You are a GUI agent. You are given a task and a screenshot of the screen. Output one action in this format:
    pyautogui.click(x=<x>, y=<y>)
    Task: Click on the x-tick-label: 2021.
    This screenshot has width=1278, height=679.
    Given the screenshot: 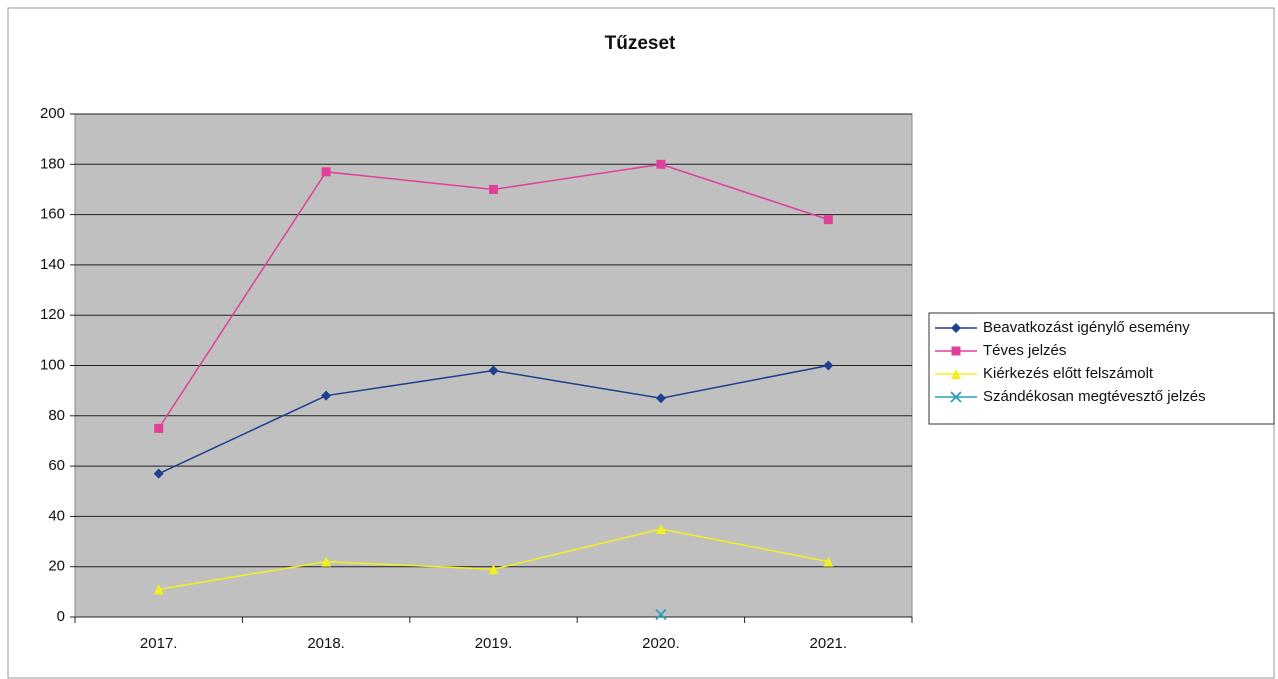 What is the action you would take?
    pyautogui.click(x=829, y=643)
    